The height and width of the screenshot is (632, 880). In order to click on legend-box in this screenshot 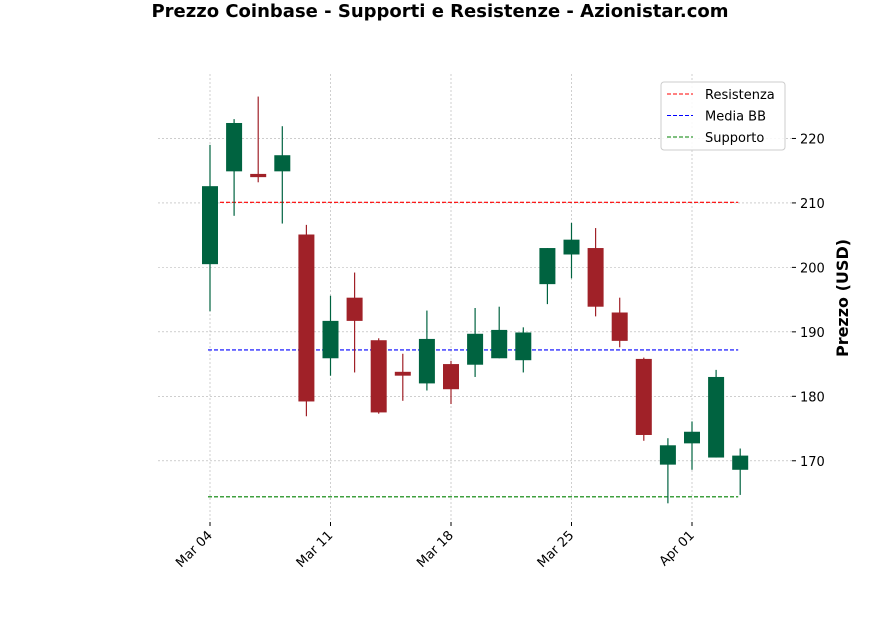, I will do `click(723, 116)`.